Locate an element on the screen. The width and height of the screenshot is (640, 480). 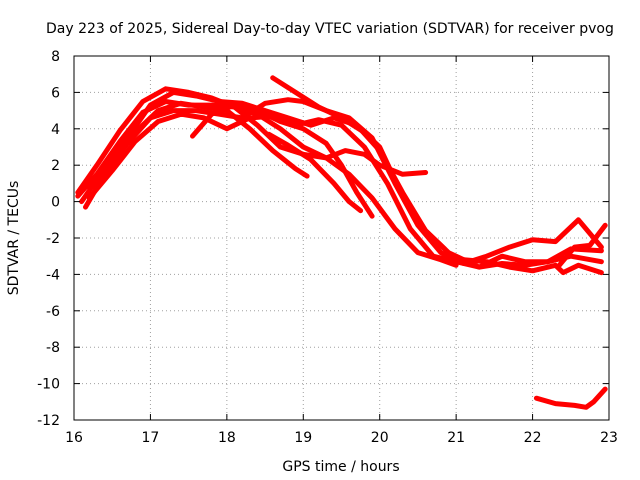
y-tick-label: -10 is located at coordinates (48, 385).